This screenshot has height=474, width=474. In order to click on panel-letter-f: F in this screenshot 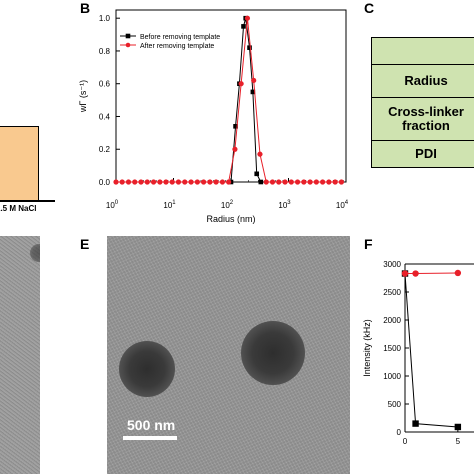, I will do `click(368, 244)`.